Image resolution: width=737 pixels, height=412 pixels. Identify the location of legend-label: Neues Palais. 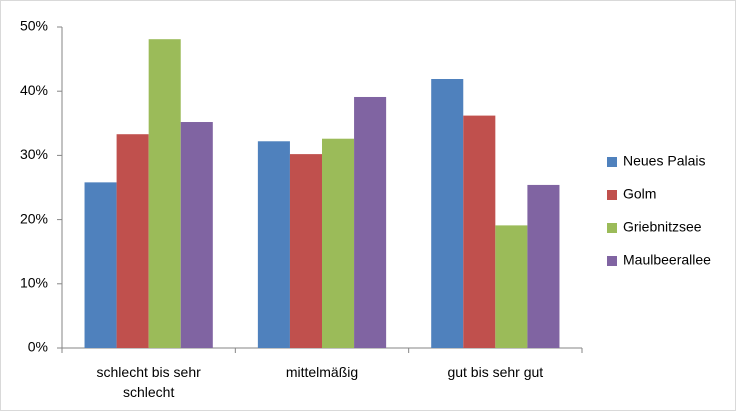
(664, 161).